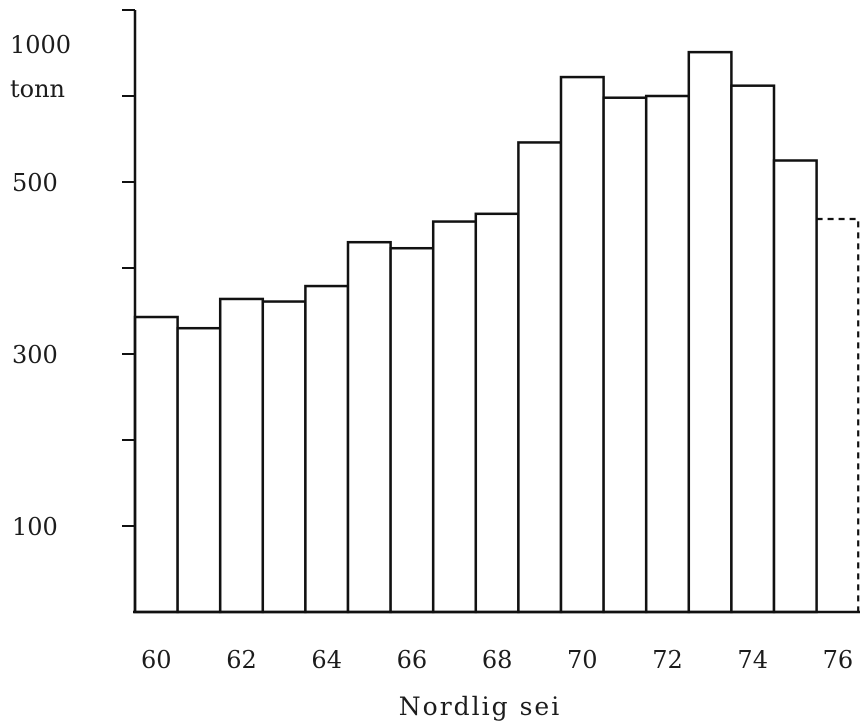  I want to click on x-tick-label-66: 66, so click(412, 660).